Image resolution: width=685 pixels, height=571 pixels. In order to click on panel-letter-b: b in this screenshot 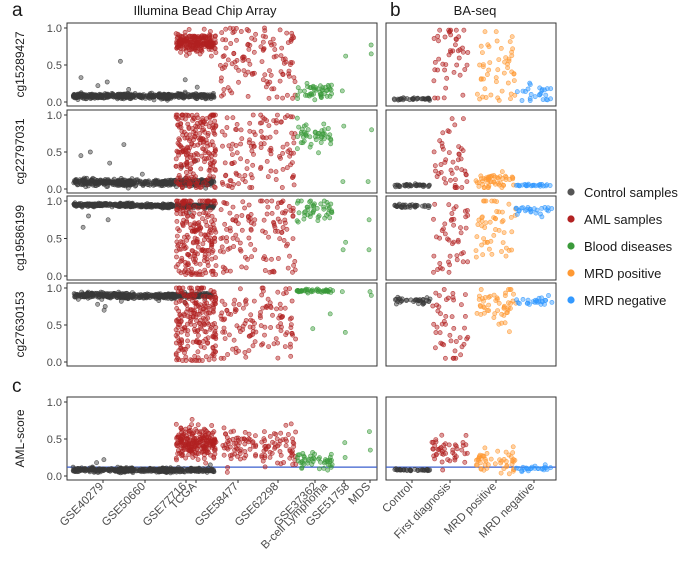, I will do `click(395, 10)`.